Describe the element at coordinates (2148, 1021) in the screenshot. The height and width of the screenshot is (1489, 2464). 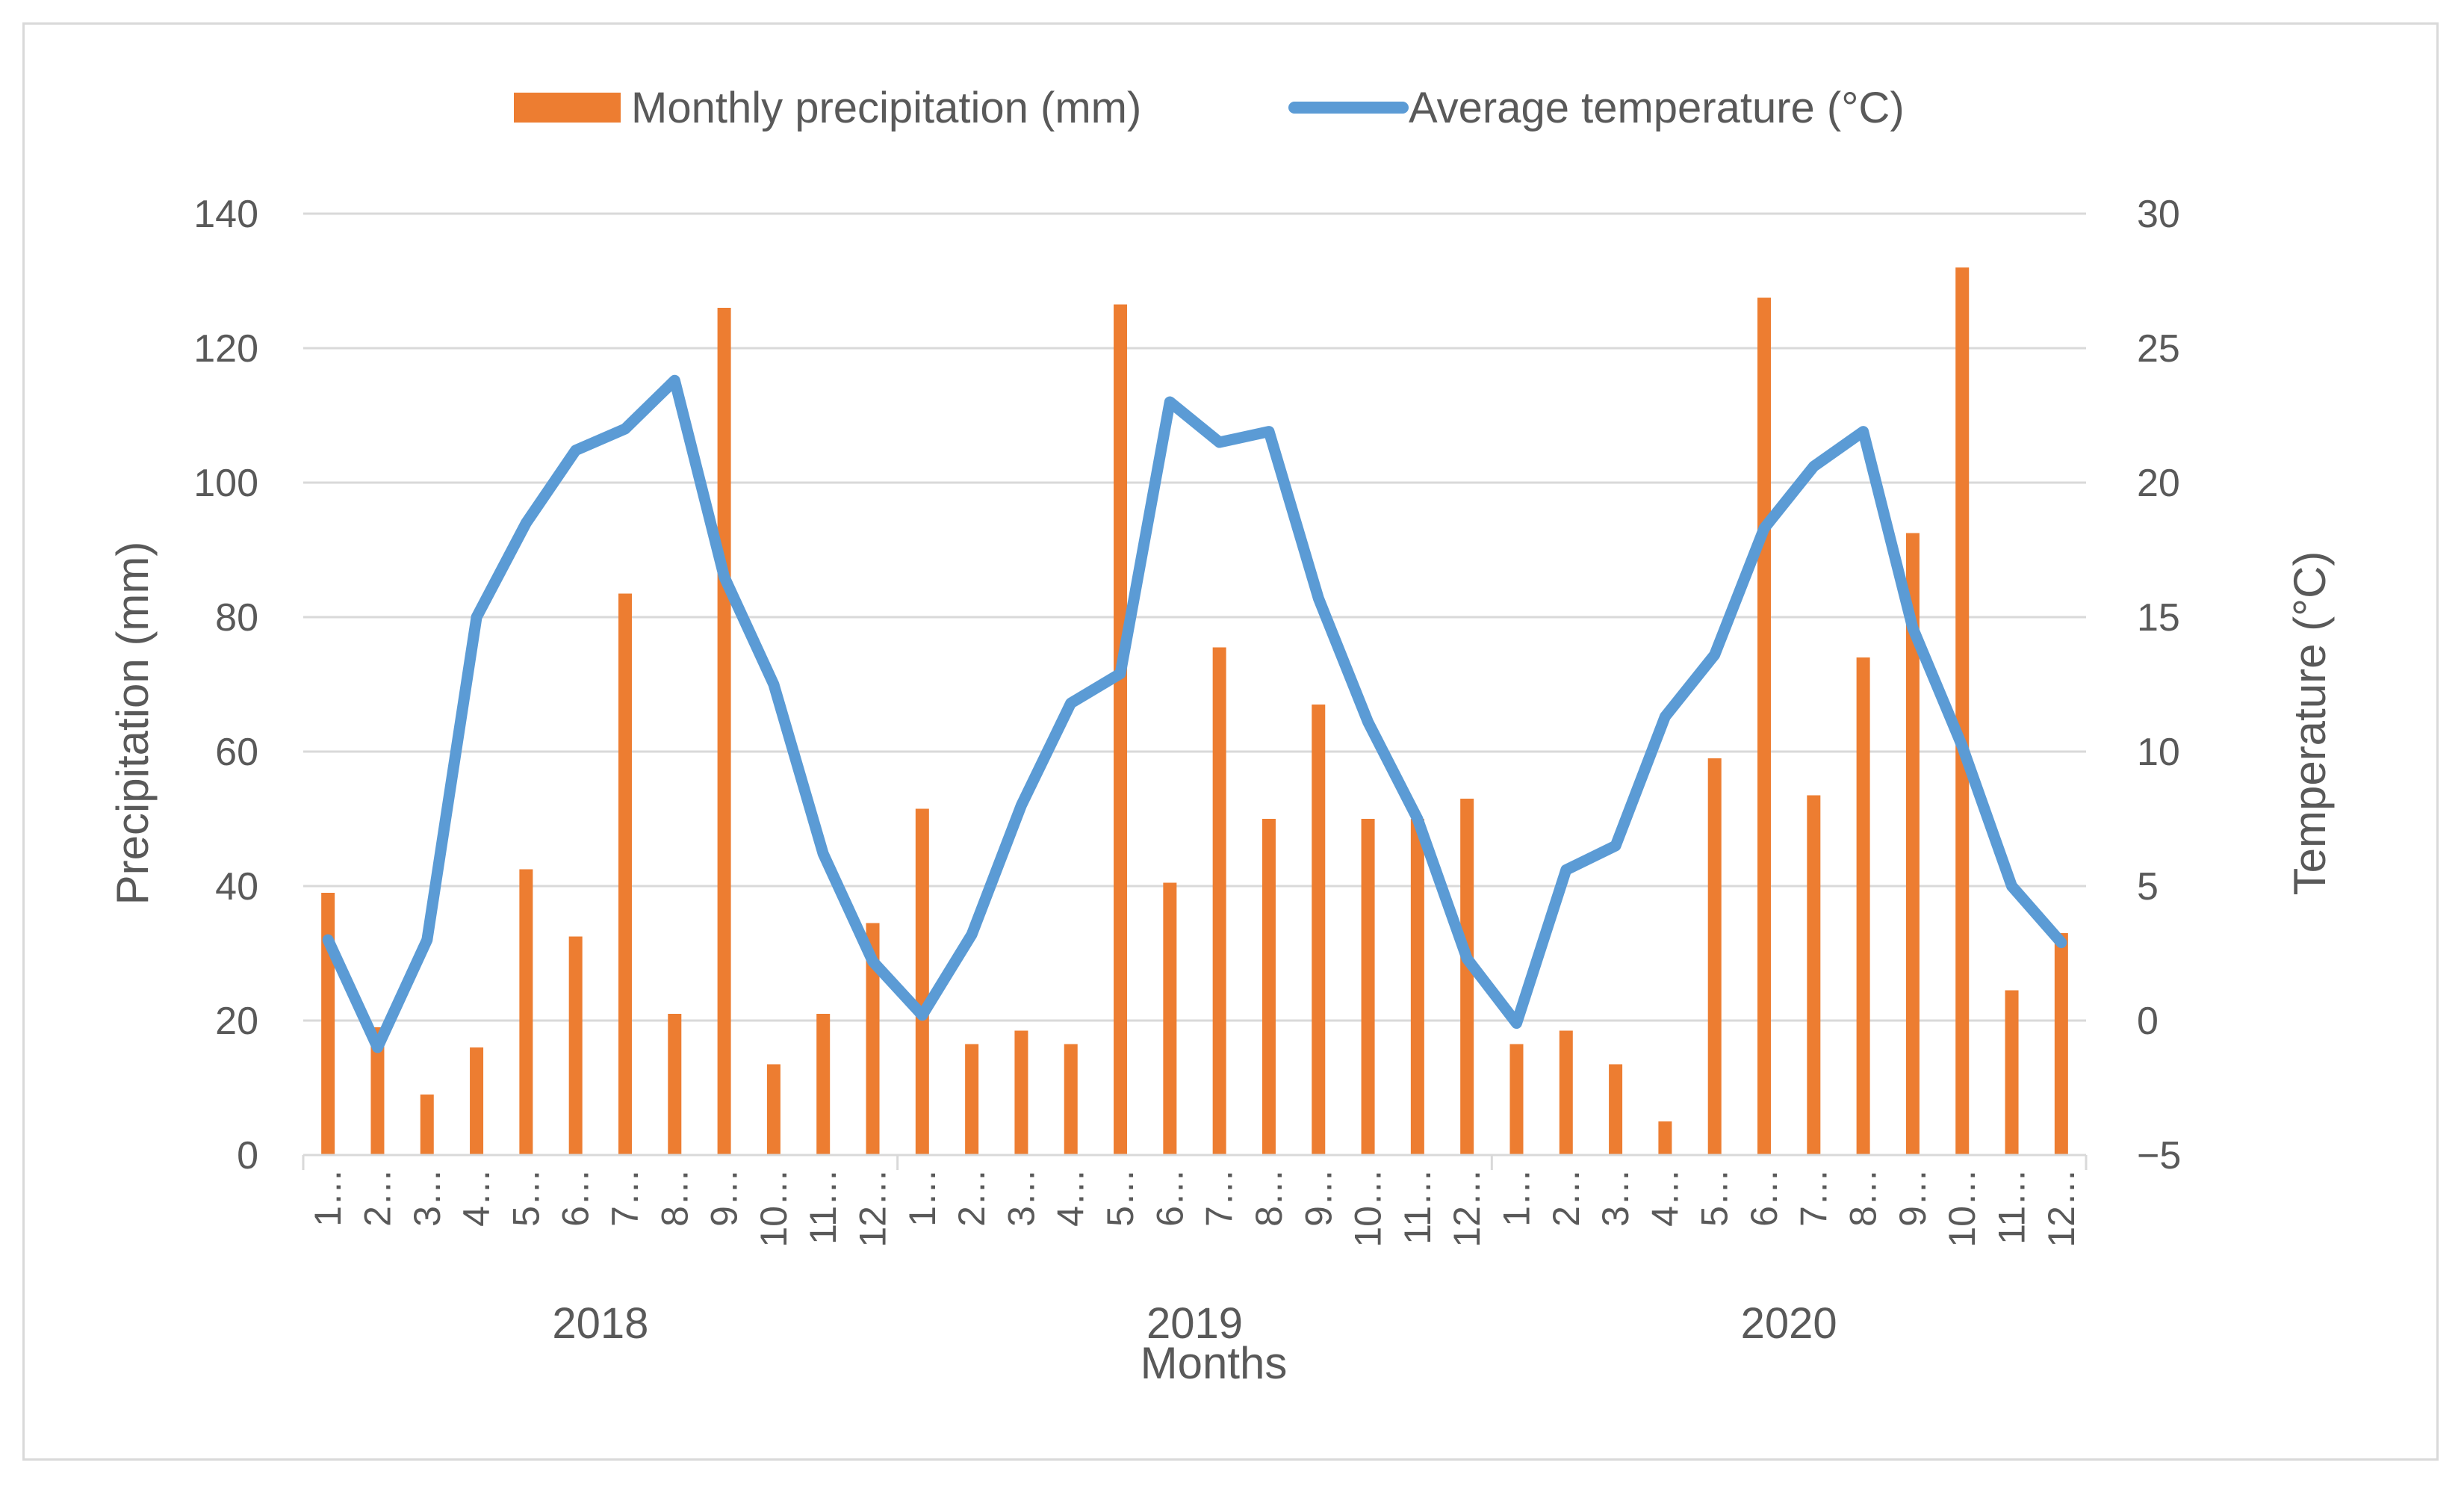
I see `y2-tick-label: 0` at that location.